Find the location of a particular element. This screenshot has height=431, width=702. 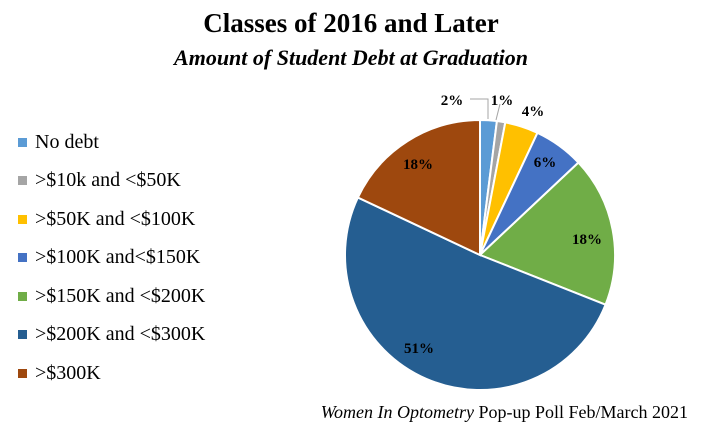

legend-item: >$10k and <$50K is located at coordinates (111, 181).